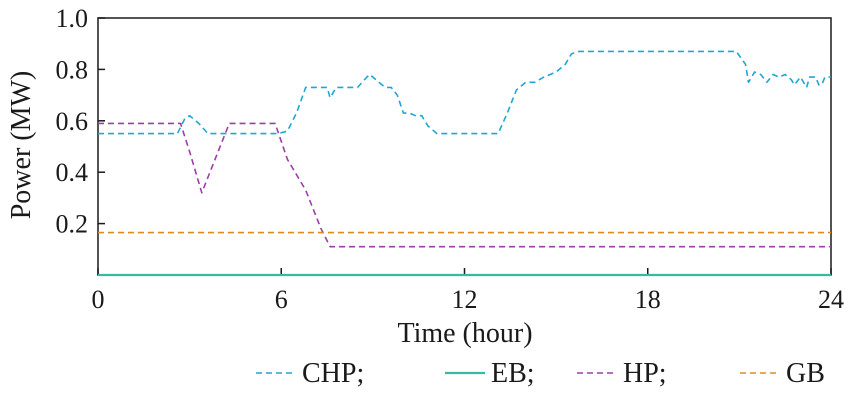 Image resolution: width=850 pixels, height=401 pixels. Describe the element at coordinates (281, 299) in the screenshot. I see `x-tick-label: 6` at that location.